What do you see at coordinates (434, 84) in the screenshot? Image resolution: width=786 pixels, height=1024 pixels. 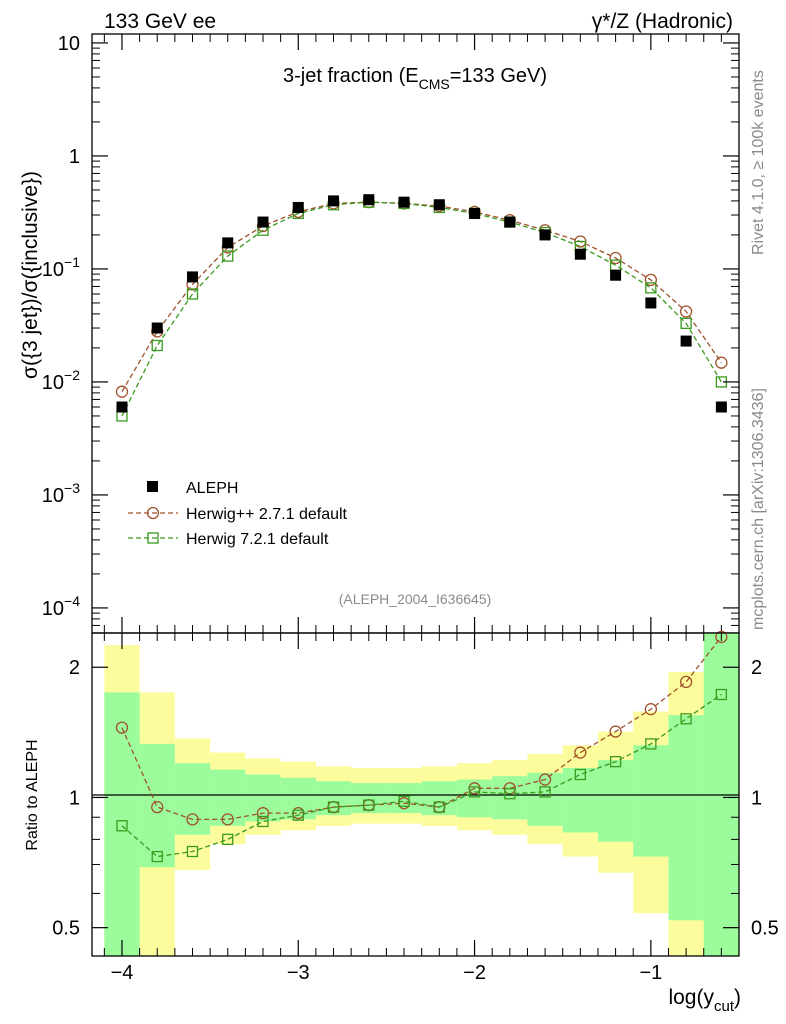 I see `main-plot-title-sub: CMS` at bounding box center [434, 84].